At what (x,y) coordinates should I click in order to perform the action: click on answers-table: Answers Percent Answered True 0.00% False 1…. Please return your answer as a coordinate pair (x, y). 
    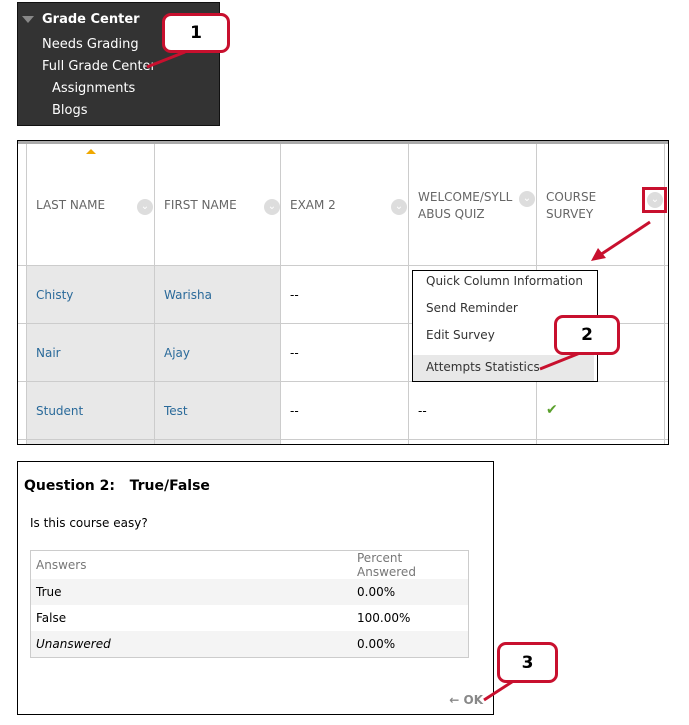
    Looking at the image, I should click on (249, 604).